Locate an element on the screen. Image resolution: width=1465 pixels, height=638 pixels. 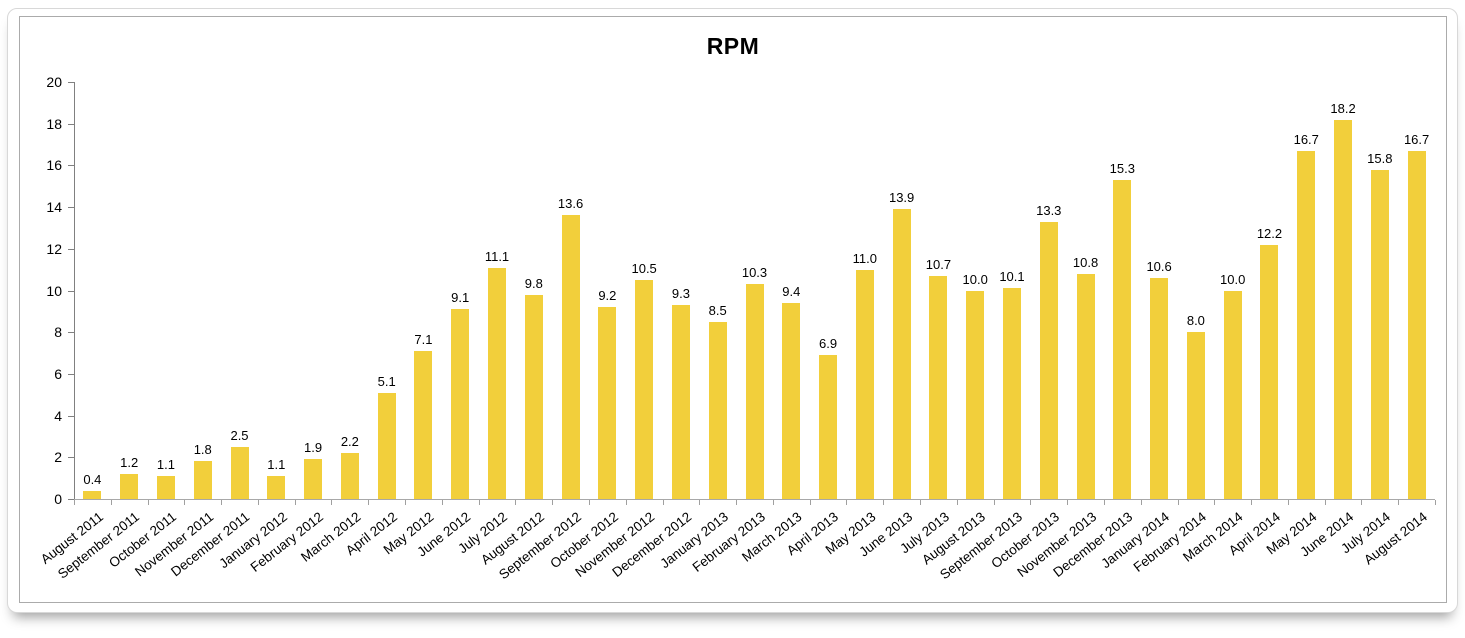
y-tick-label: 10 is located at coordinates (54, 290).